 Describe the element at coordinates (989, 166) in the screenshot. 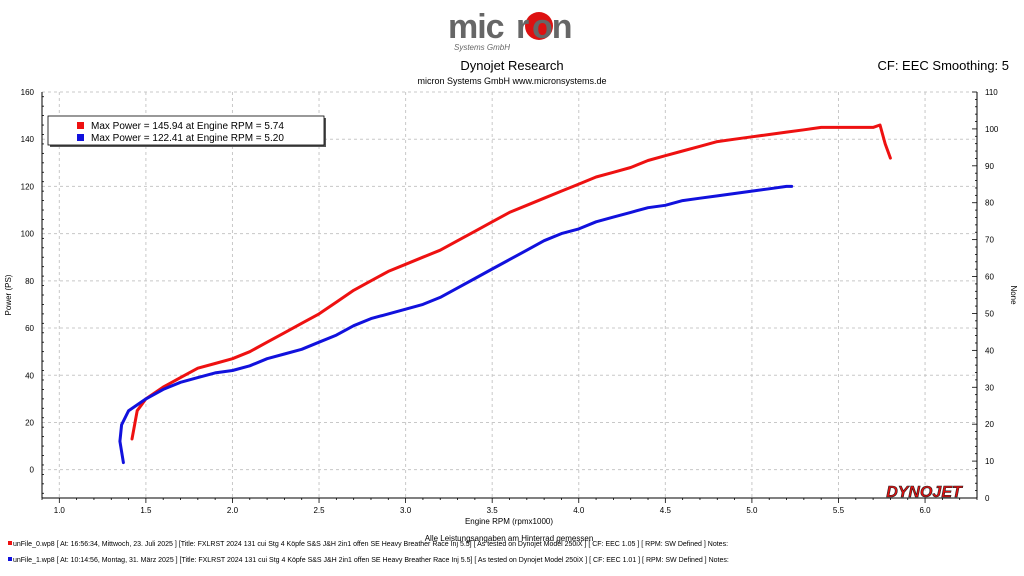

I see `y2-tick-label: 90` at that location.